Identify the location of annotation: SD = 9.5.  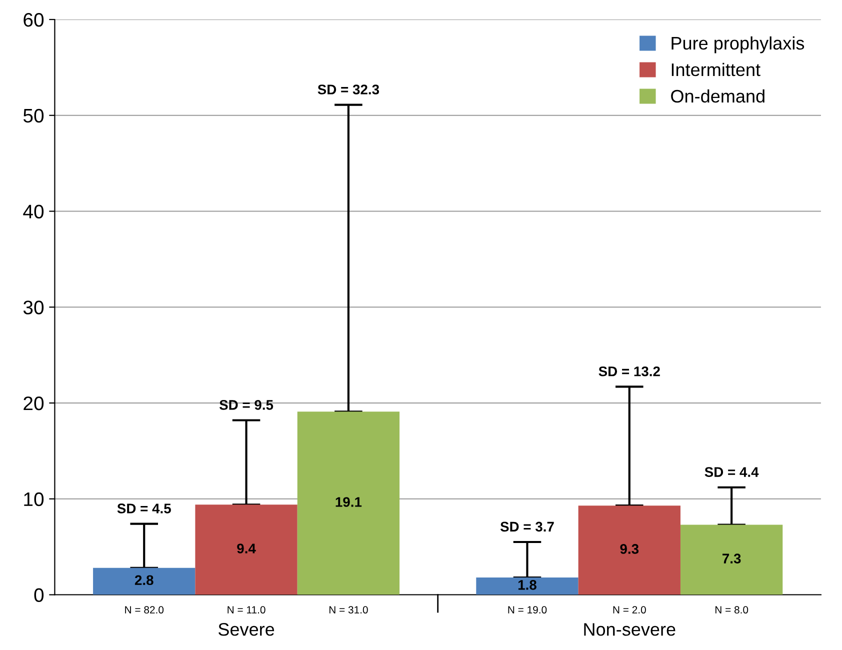
(246, 405).